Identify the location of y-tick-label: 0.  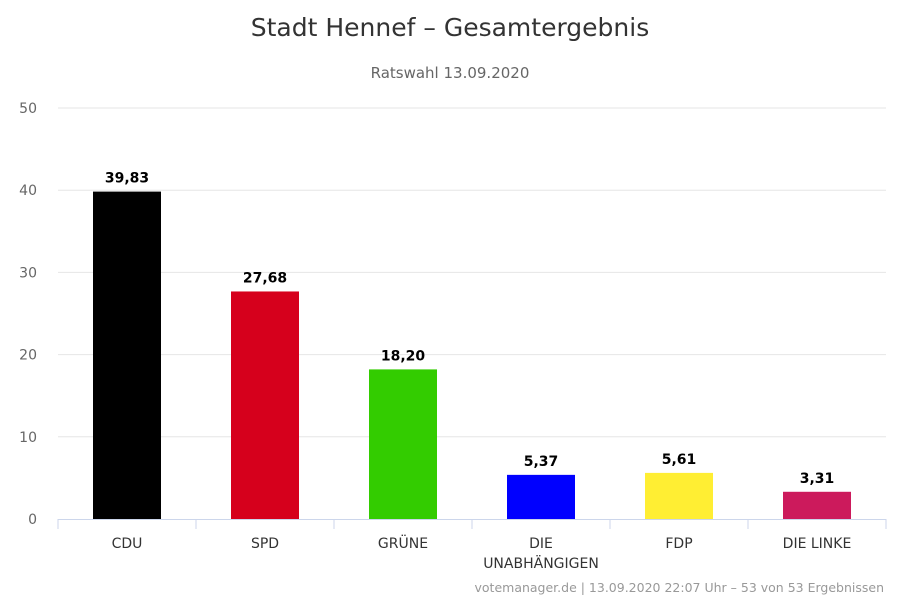
(32, 520).